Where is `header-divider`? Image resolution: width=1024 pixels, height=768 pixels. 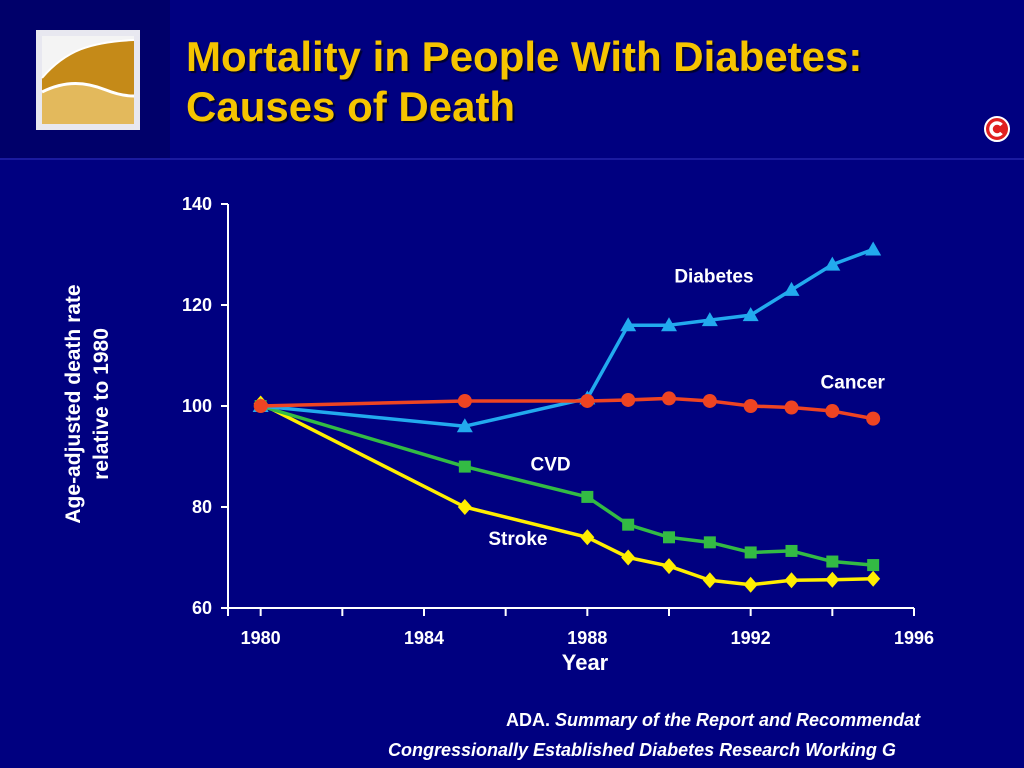 header-divider is located at coordinates (512, 159).